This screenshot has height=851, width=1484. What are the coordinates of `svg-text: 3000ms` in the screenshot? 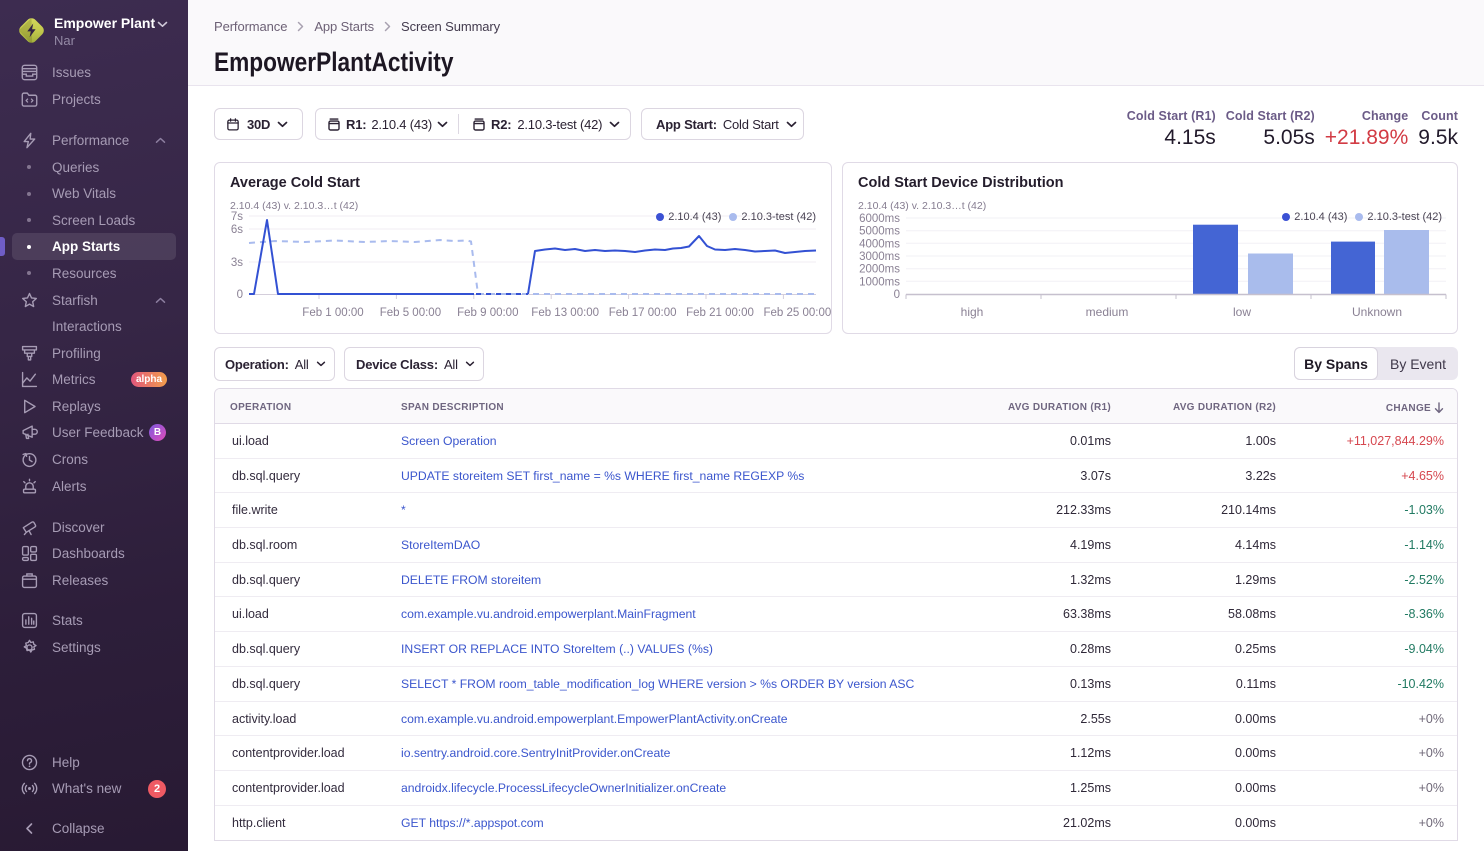 It's located at (879, 257).